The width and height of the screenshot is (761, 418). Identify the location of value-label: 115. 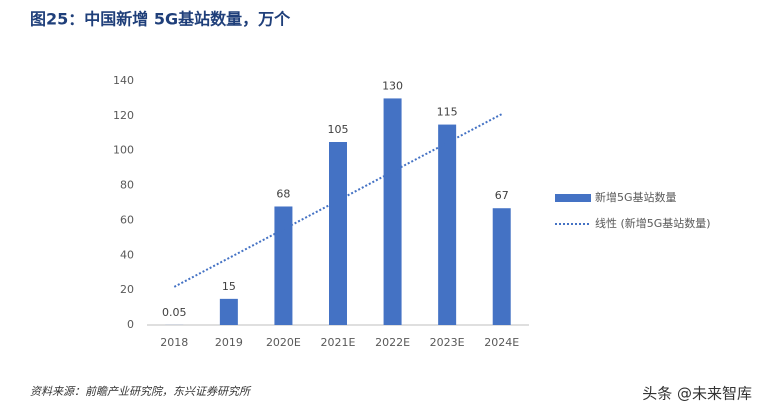
(447, 112).